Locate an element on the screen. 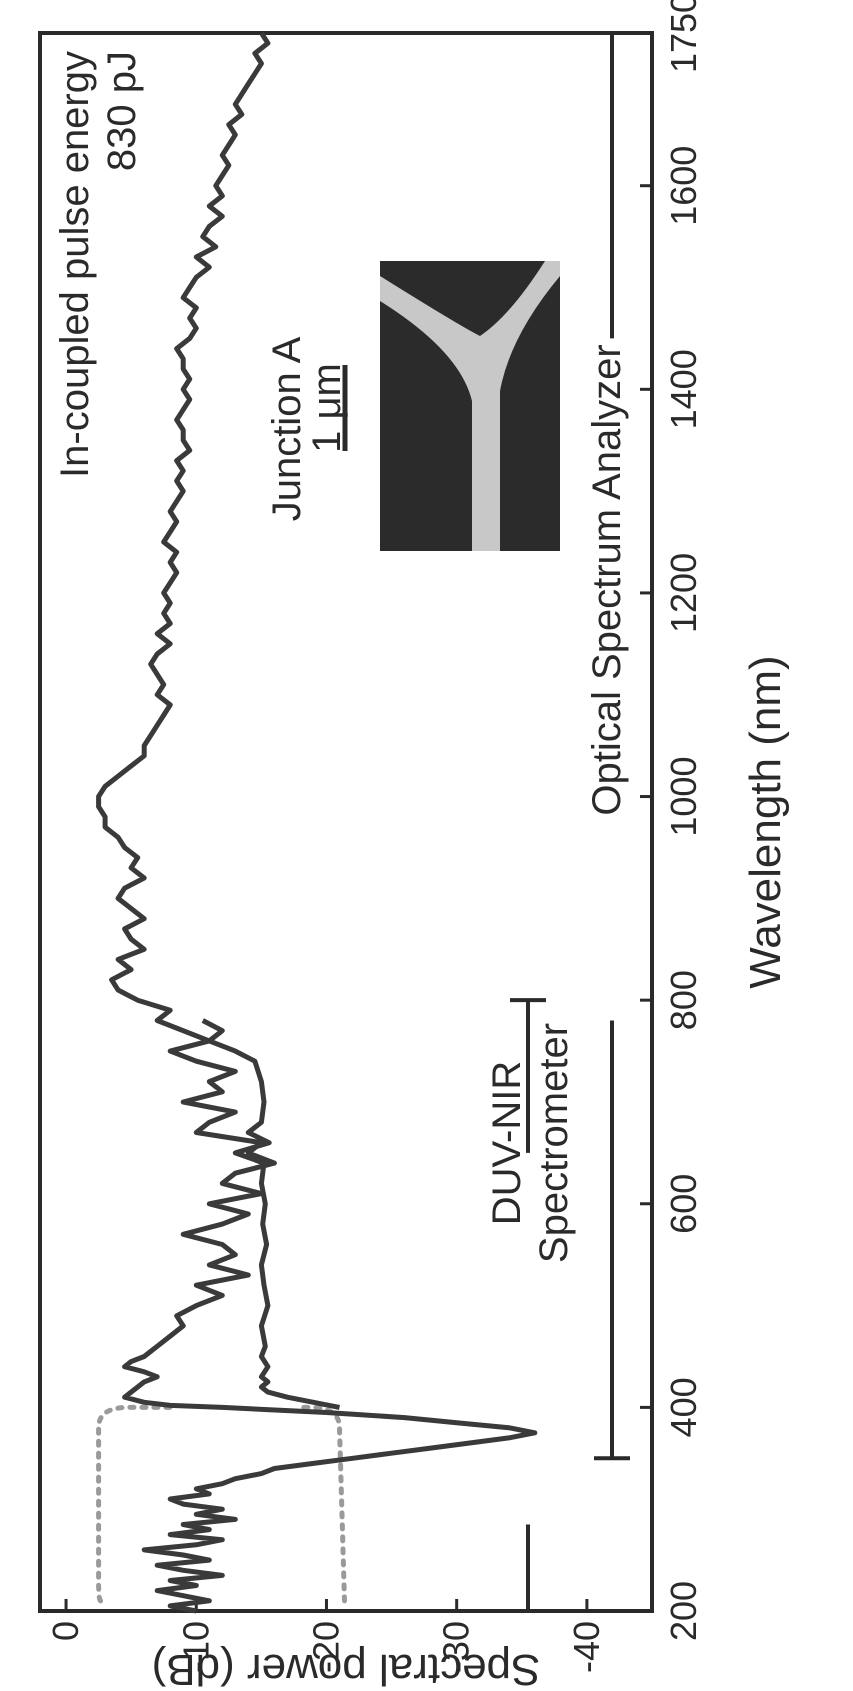 This screenshot has height=1691, width=853. x-tick-label: 200 is located at coordinates (683, 1611).